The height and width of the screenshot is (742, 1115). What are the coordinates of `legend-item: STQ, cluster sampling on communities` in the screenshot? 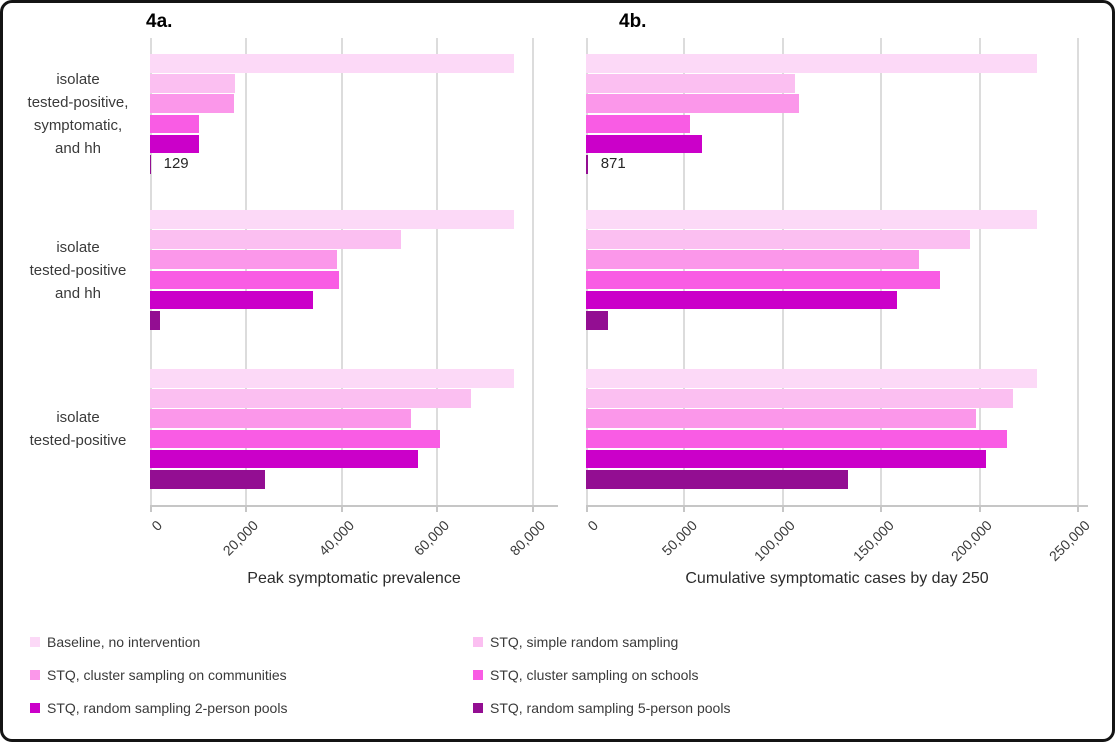 It's located at (251, 675).